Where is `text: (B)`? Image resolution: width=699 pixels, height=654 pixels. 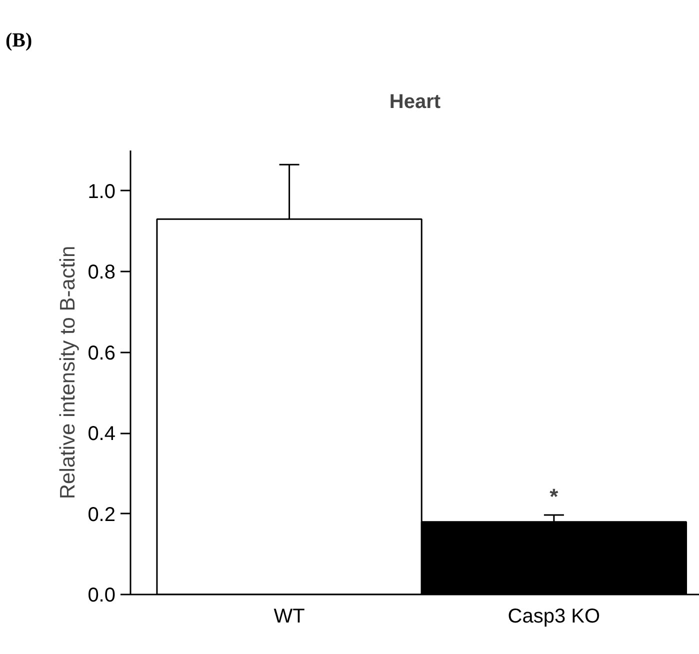
text: (B) is located at coordinates (19, 41).